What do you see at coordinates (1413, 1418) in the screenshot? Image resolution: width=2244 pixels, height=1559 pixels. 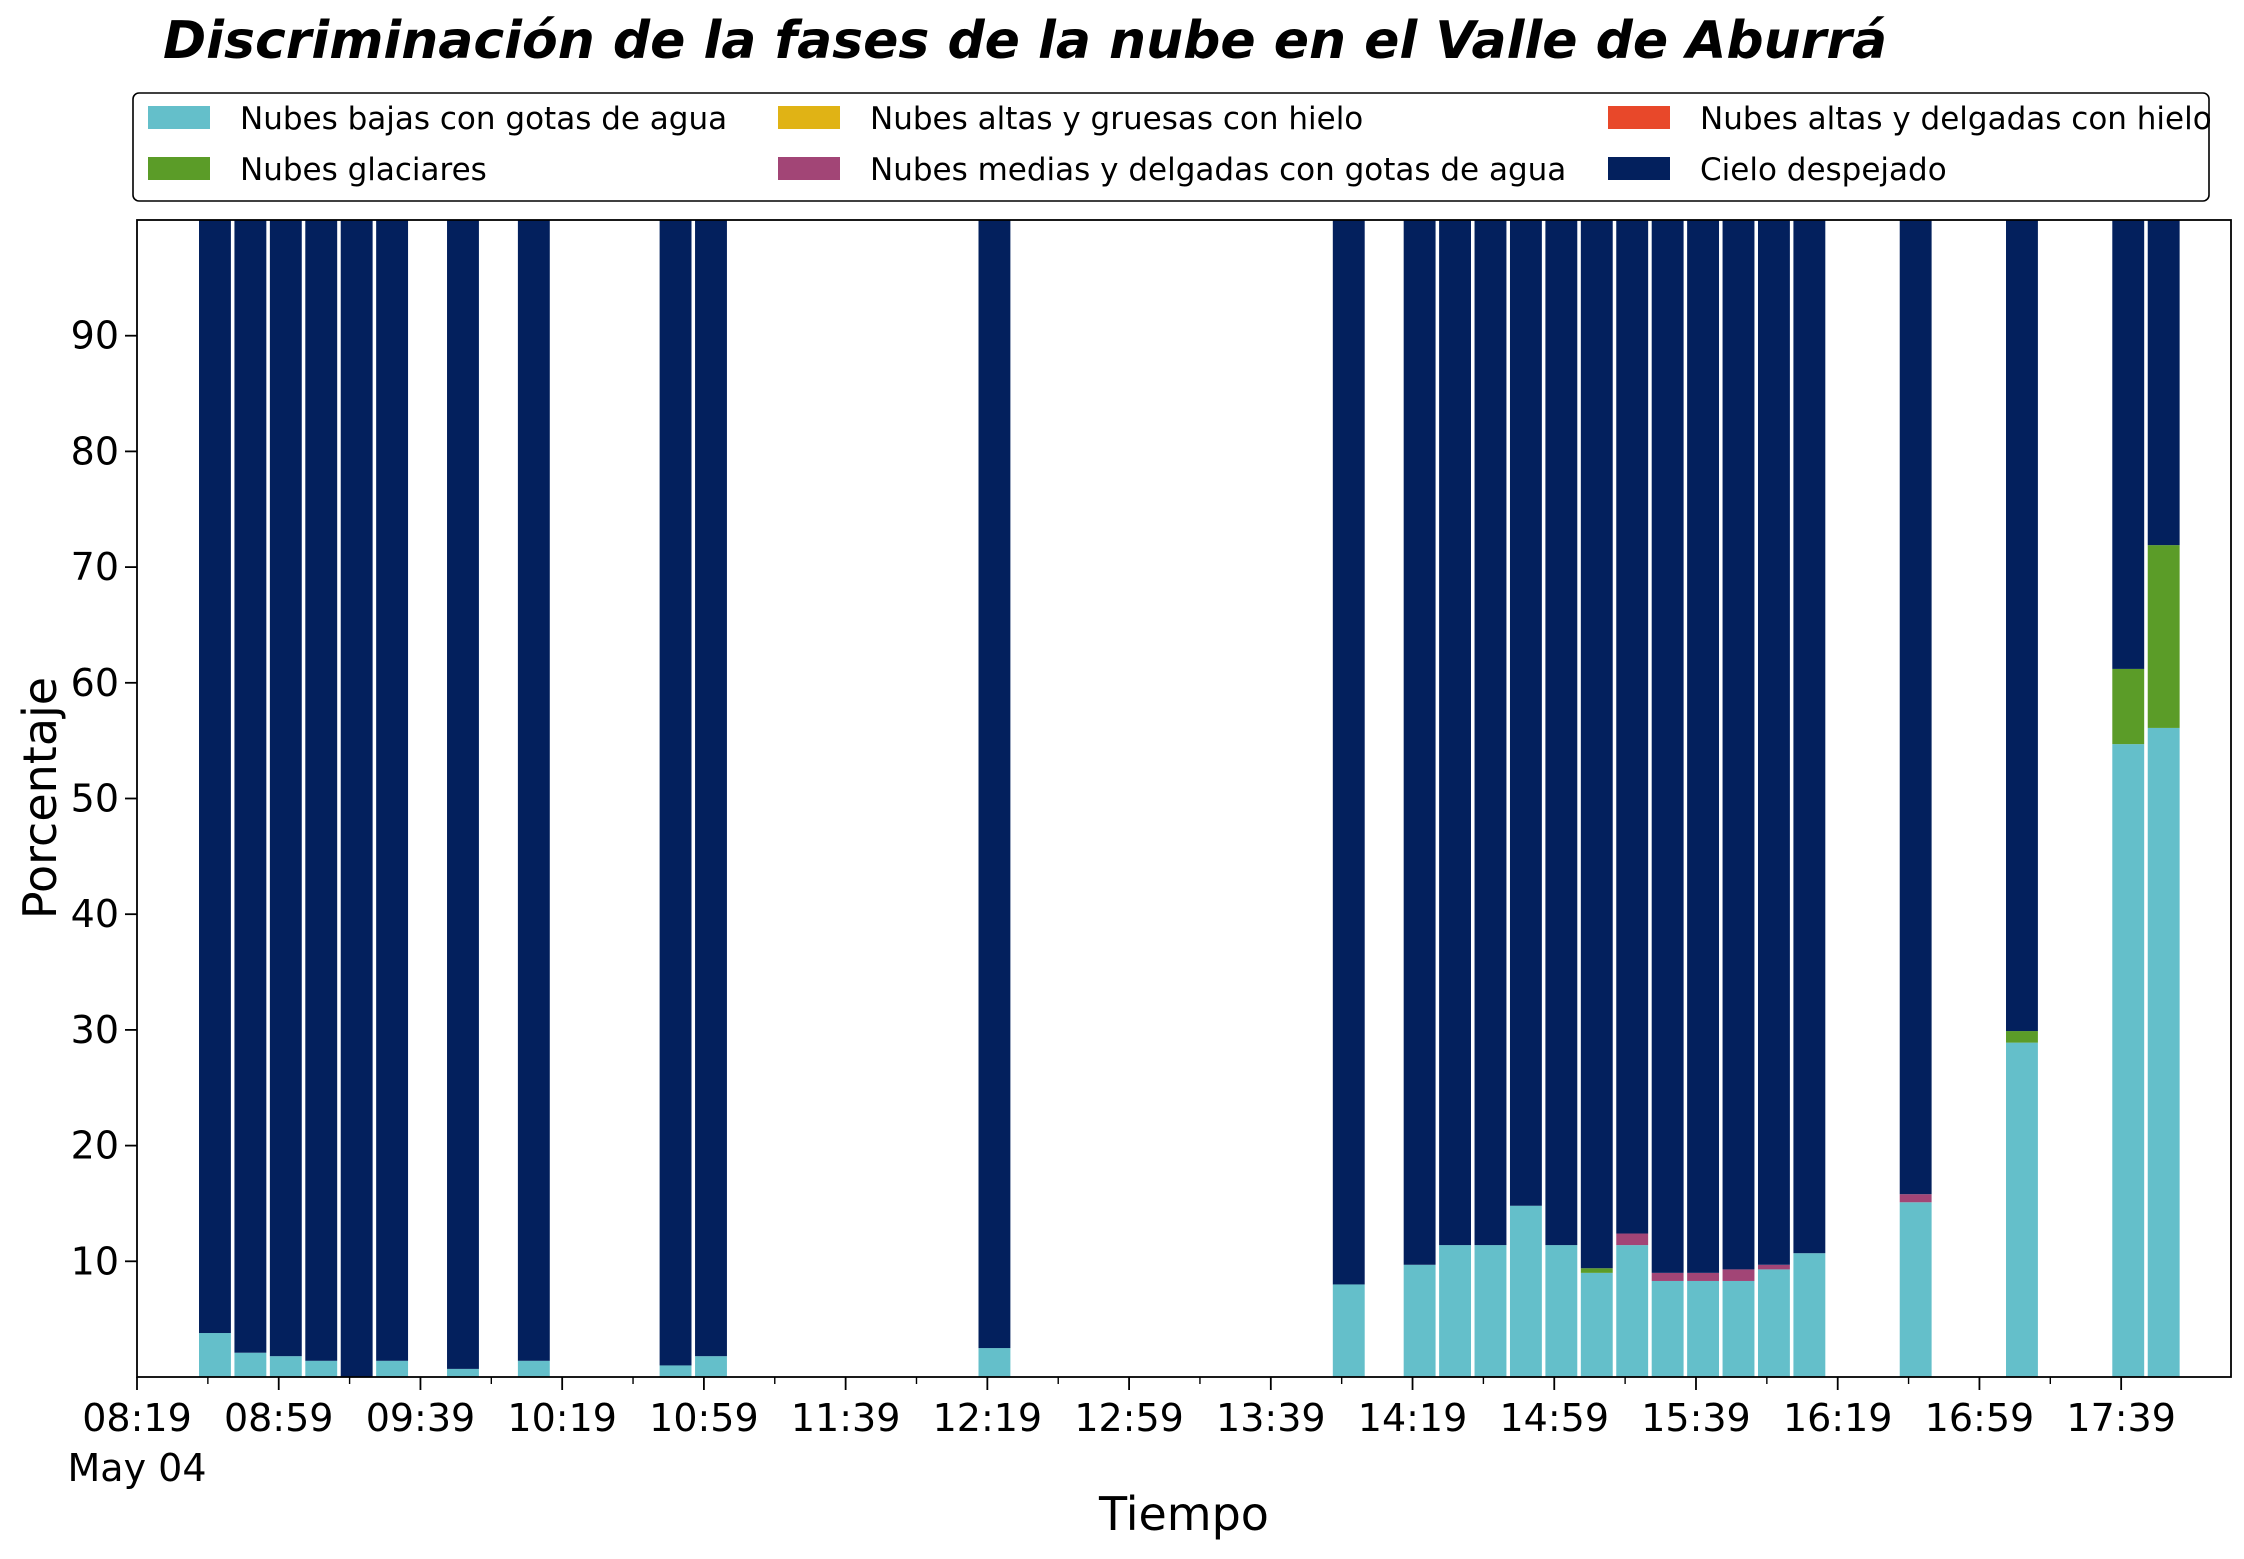 I see `x-tick-label-9: 14:19` at bounding box center [1413, 1418].